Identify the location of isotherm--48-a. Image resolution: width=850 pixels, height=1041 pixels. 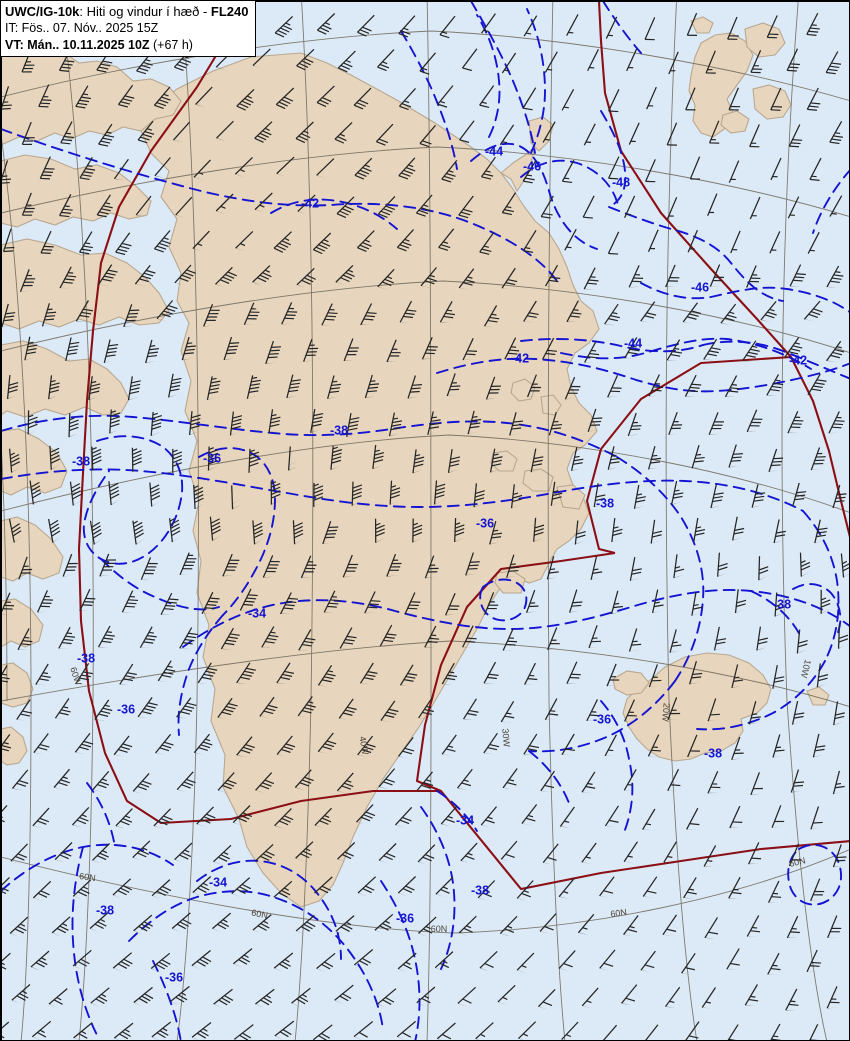
(613, 159).